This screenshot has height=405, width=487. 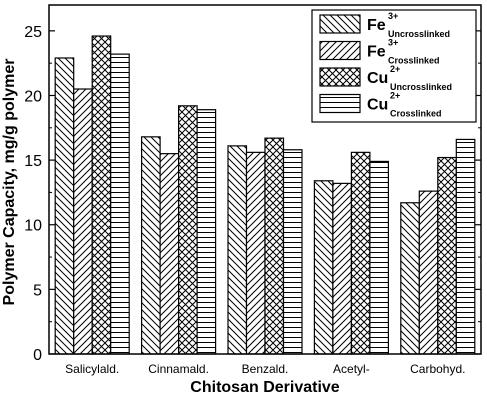 What do you see at coordinates (33, 32) in the screenshot?
I see `y-tick-label: 25` at bounding box center [33, 32].